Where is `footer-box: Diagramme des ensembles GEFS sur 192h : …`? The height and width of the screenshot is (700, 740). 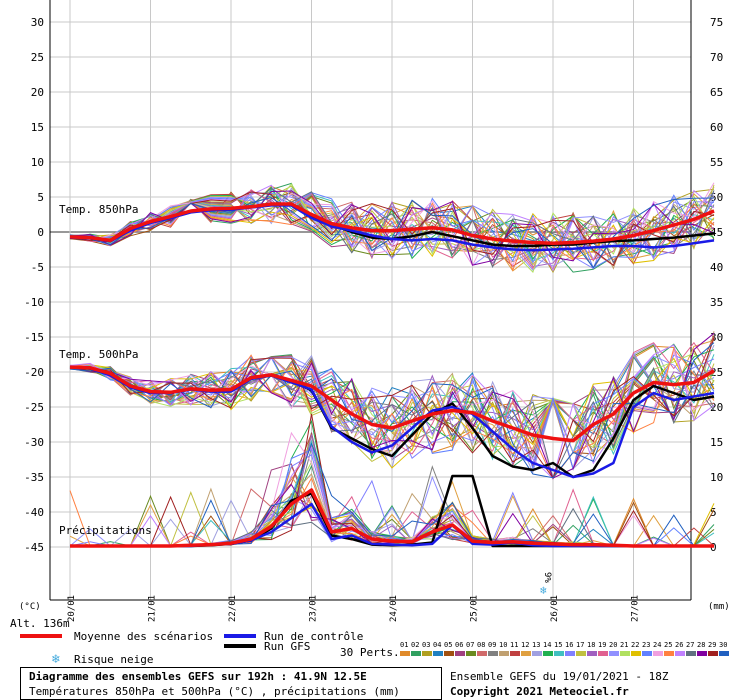
footer-box: Diagramme des ensembles GEFS sur 192h : … is located at coordinates (231, 683).